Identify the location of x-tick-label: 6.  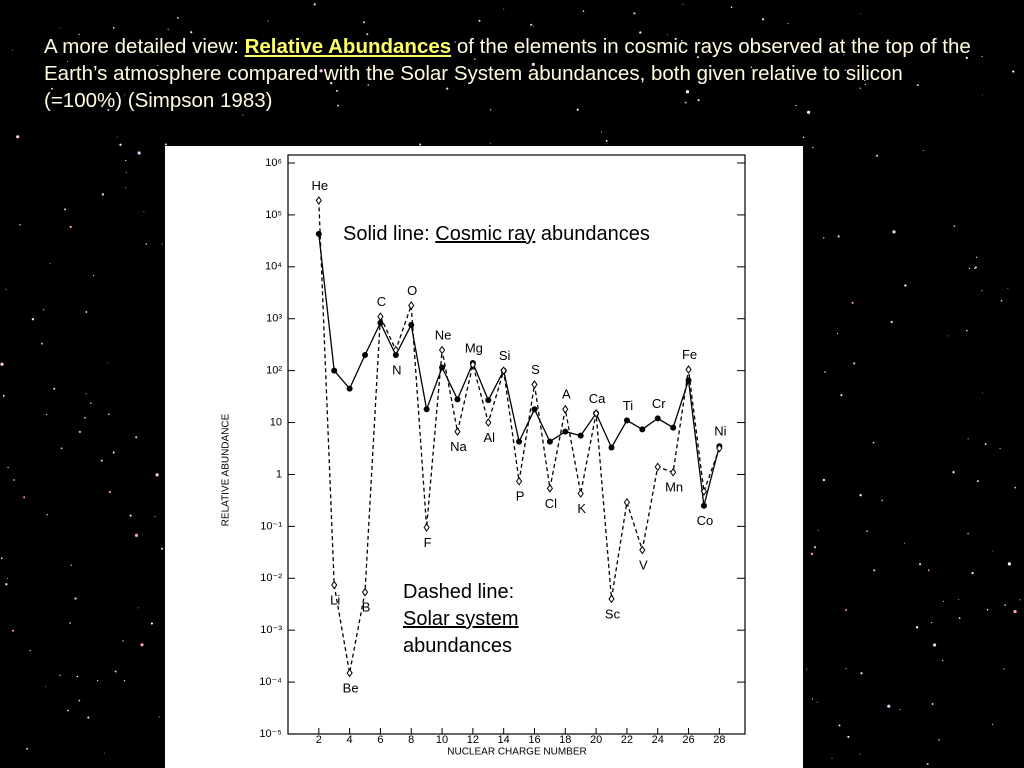
(380, 740).